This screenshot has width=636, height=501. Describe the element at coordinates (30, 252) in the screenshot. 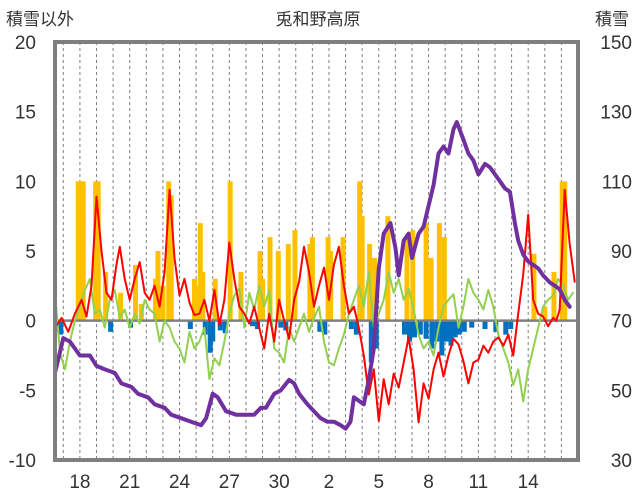

I see `left-tick-label: 5` at that location.